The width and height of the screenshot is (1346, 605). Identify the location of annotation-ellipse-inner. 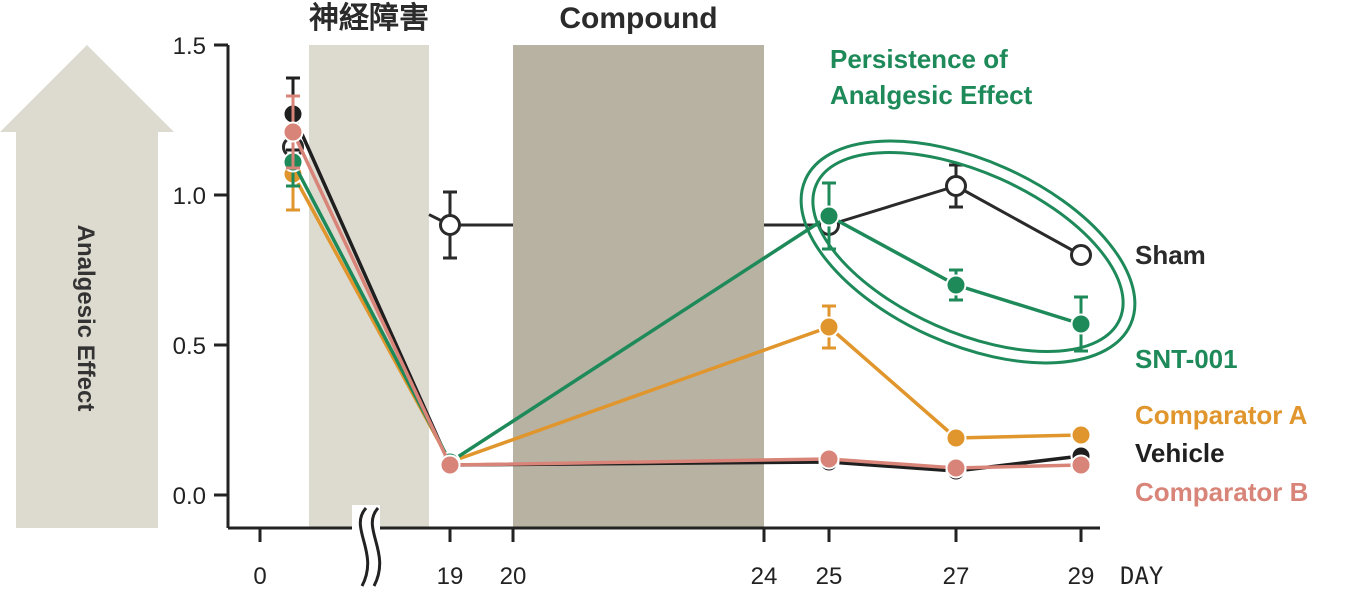
(968, 252).